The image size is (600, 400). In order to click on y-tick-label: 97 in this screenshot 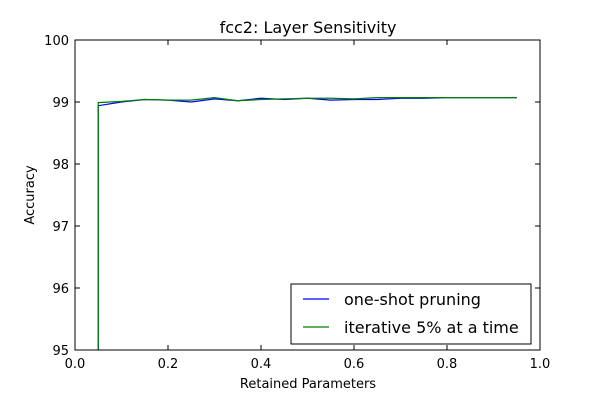, I will do `click(60, 227)`.